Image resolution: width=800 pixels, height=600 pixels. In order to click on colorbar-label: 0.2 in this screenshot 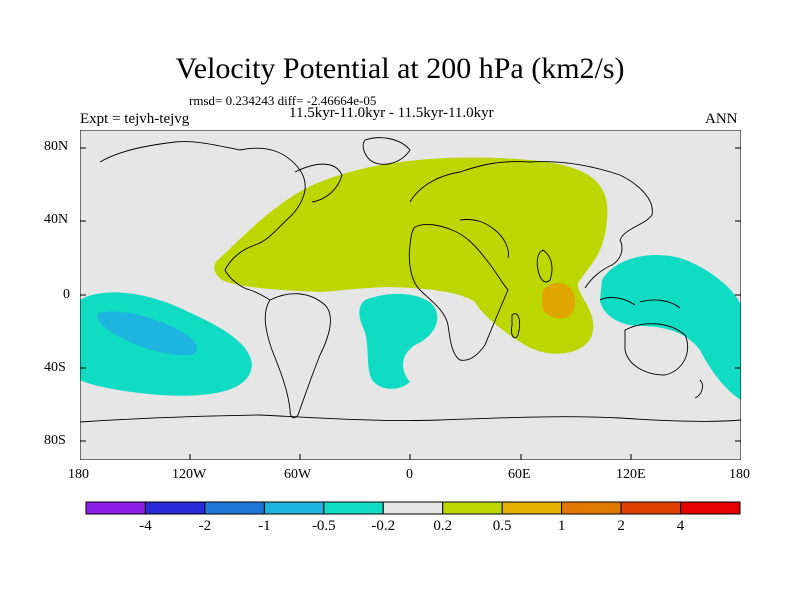, I will do `click(443, 526)`.